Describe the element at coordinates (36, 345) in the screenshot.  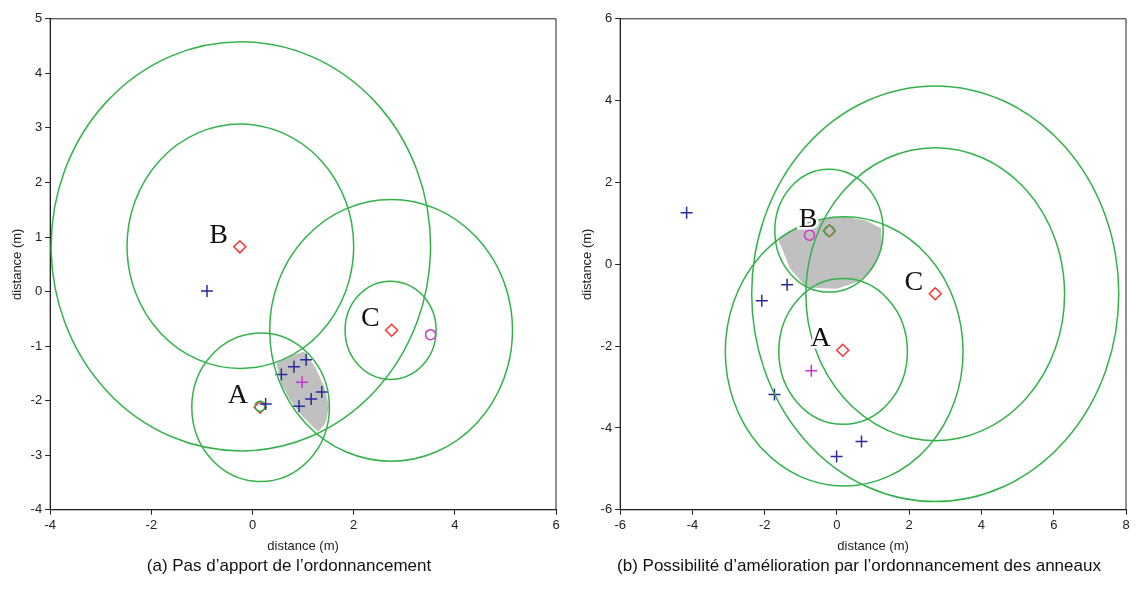
I see `y-tick-label: -1` at that location.